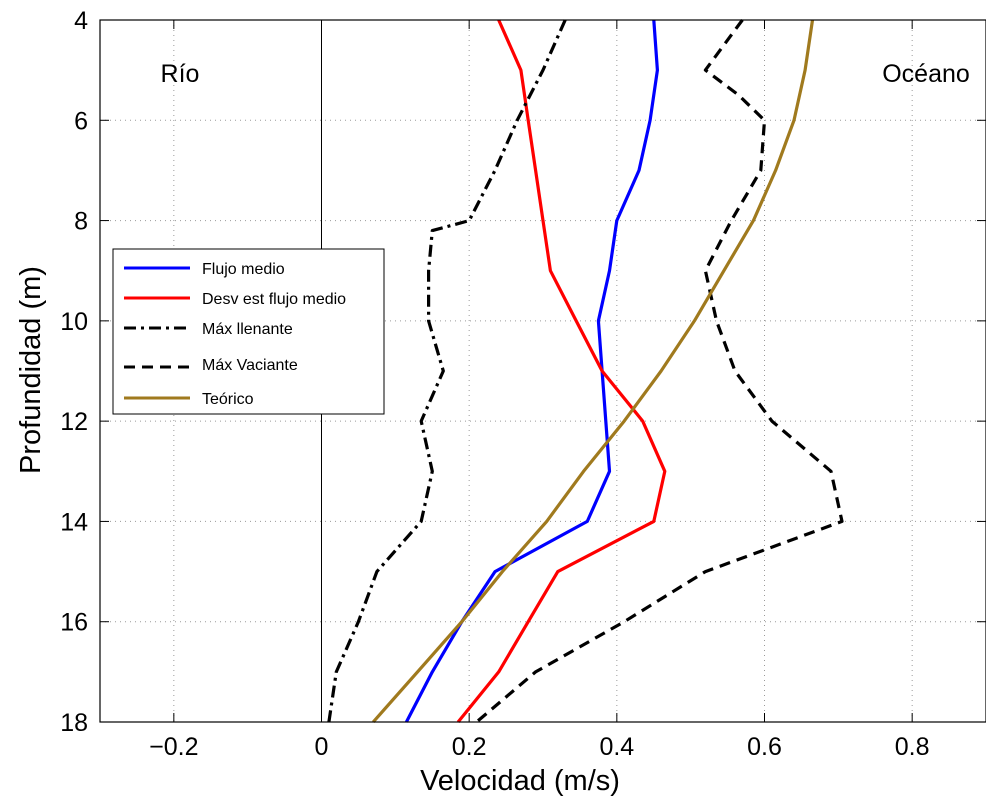 Image resolution: width=986 pixels, height=807 pixels. Describe the element at coordinates (520, 781) in the screenshot. I see `x-axis-title: Velocidad (m/s)` at that location.